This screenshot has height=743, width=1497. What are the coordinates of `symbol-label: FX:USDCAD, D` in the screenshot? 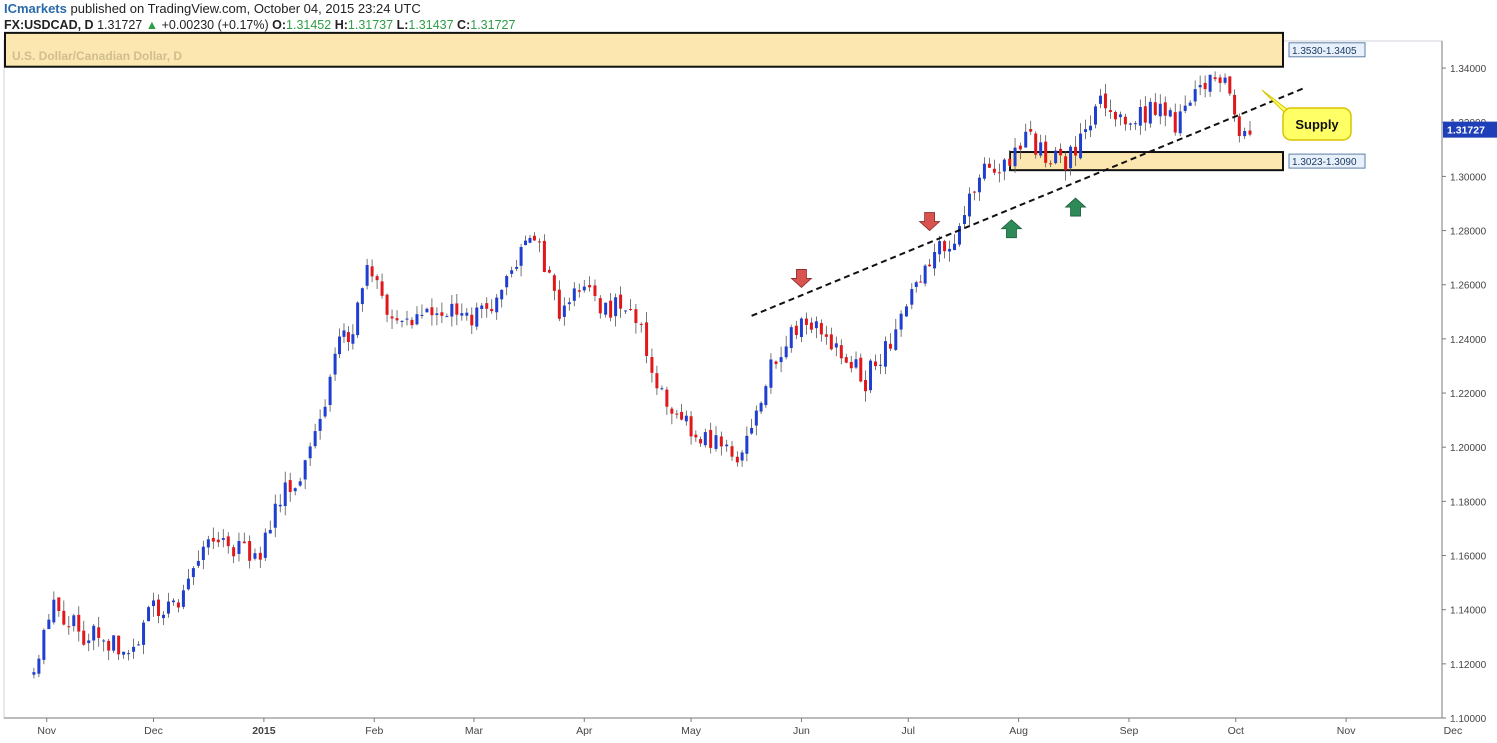 It's located at (49, 25).